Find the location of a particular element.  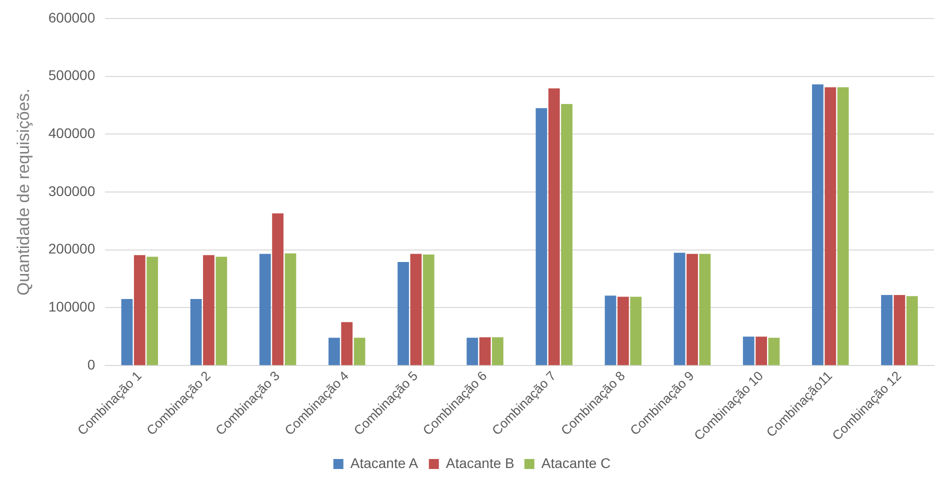

y-axis-title: Quantidade de requisições. is located at coordinates (23, 192).